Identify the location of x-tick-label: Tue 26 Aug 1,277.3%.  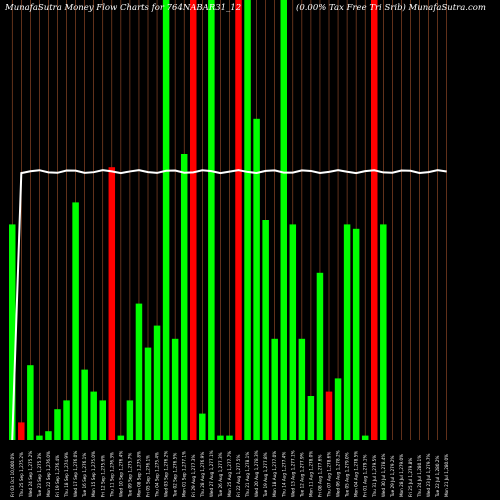
(220, 475).